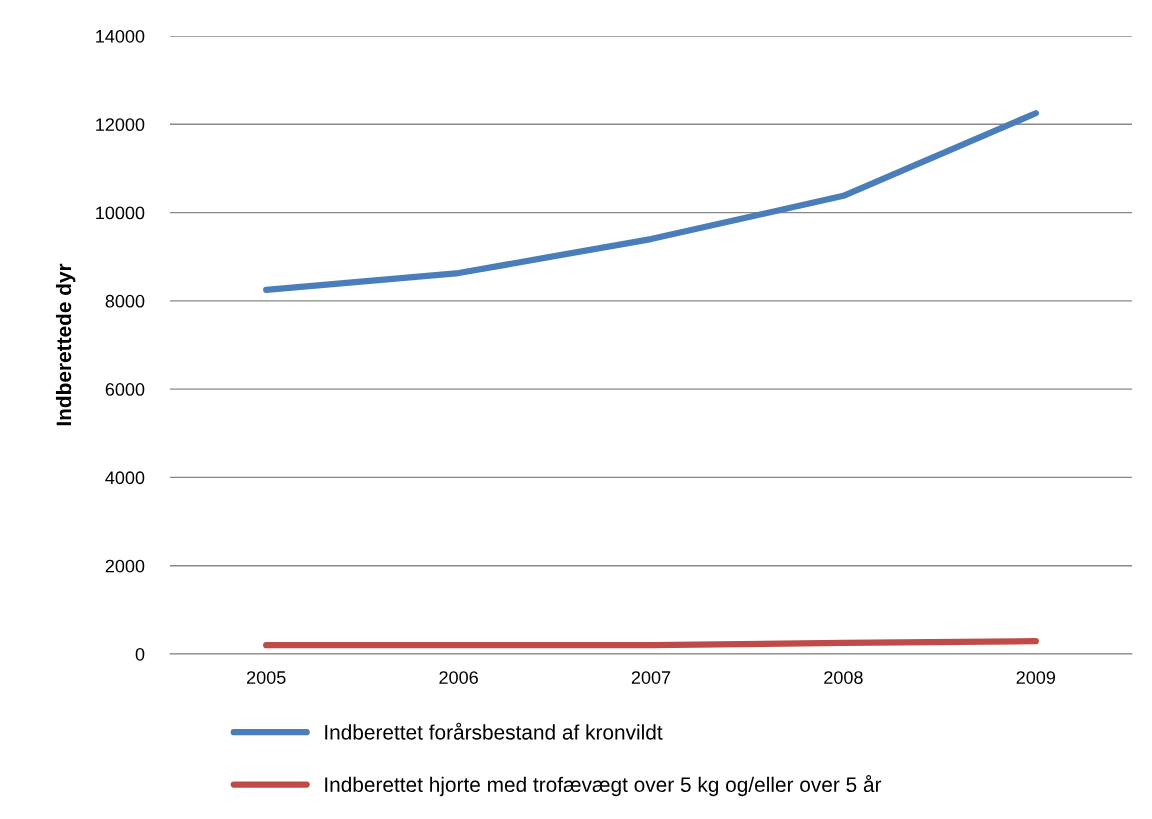  I want to click on x-tick-label: 2008, so click(843, 677).